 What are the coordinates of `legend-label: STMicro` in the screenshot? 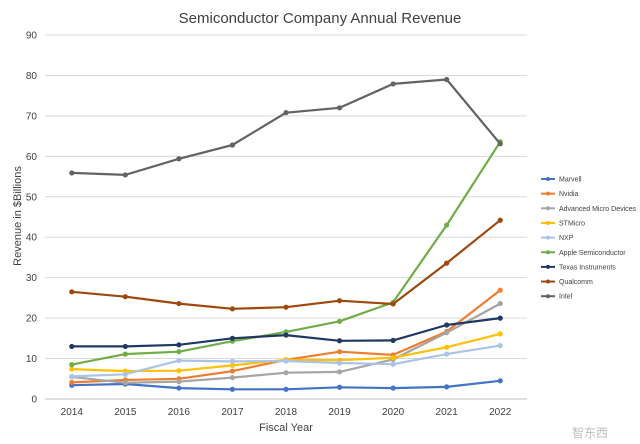 It's located at (572, 223).